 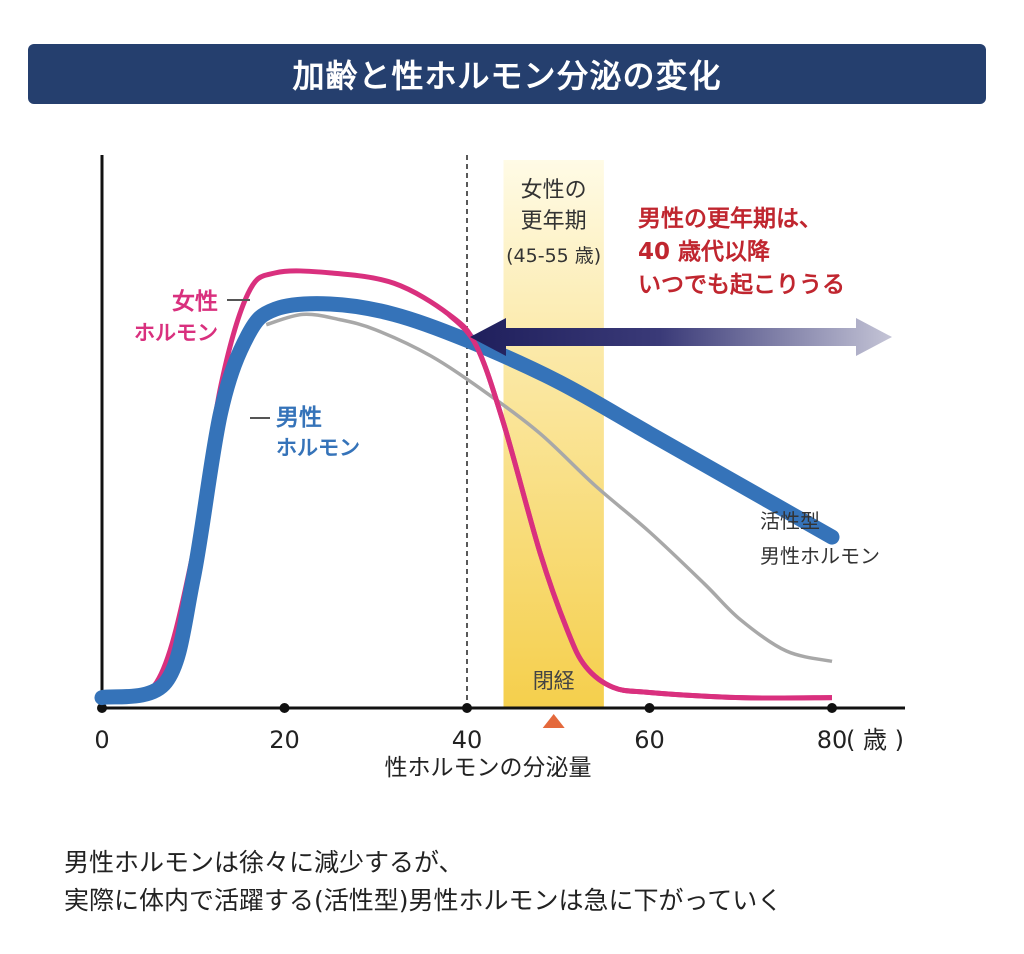 What do you see at coordinates (730, 218) in the screenshot?
I see `annotation-line1: 男性の更年期は、` at bounding box center [730, 218].